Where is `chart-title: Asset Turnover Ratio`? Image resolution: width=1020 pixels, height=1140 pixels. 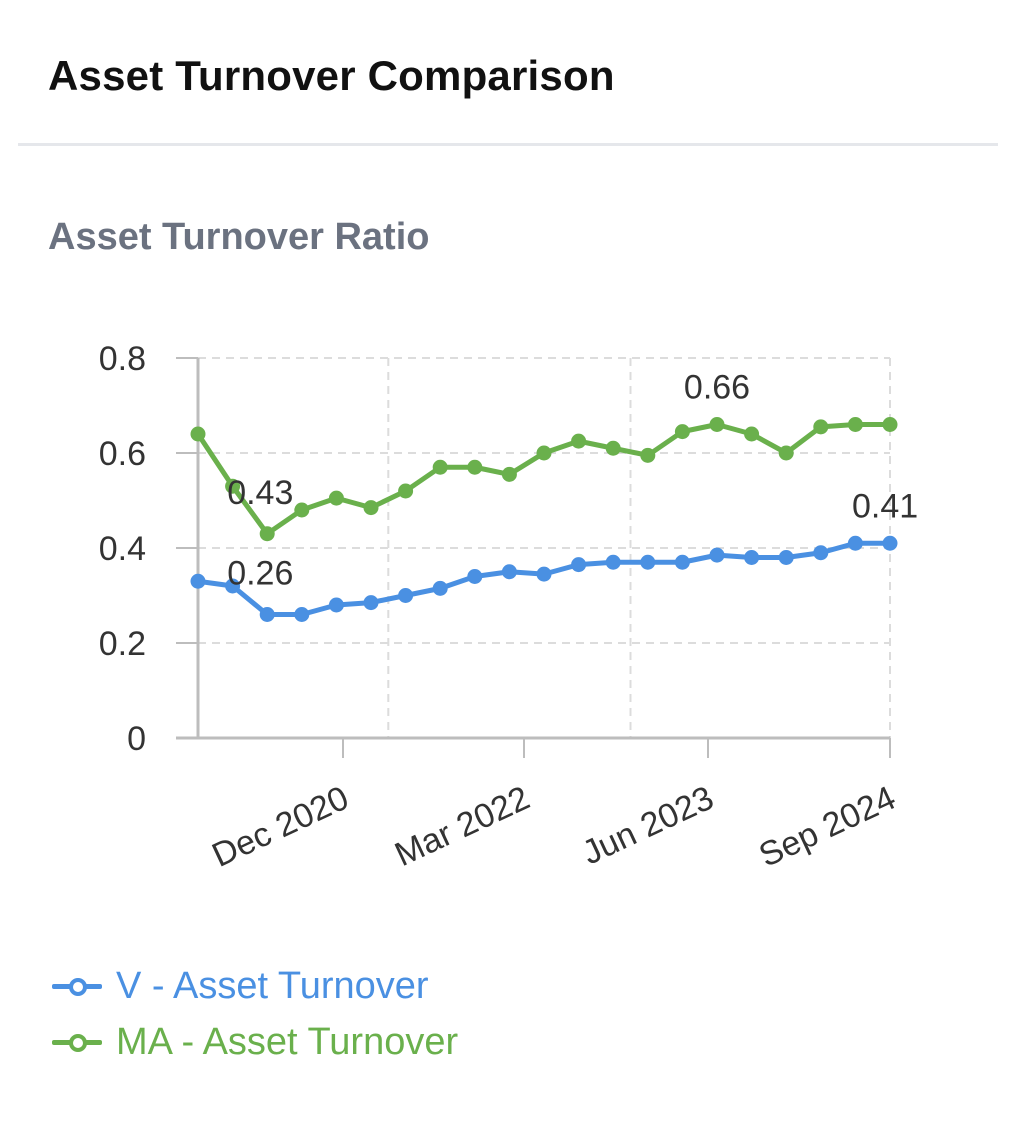 chart-title: Asset Turnover Ratio is located at coordinates (239, 237).